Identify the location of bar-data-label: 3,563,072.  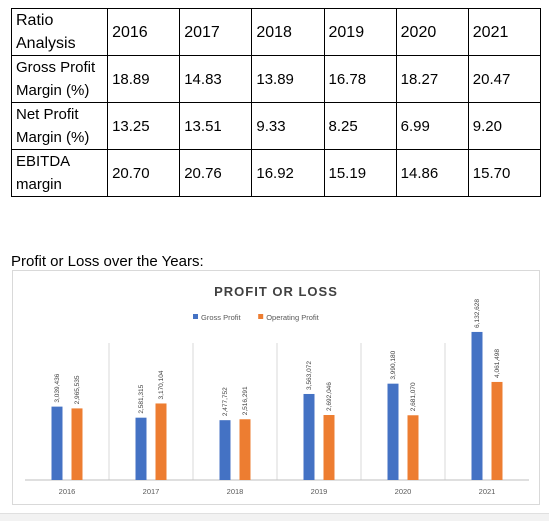
(309, 375).